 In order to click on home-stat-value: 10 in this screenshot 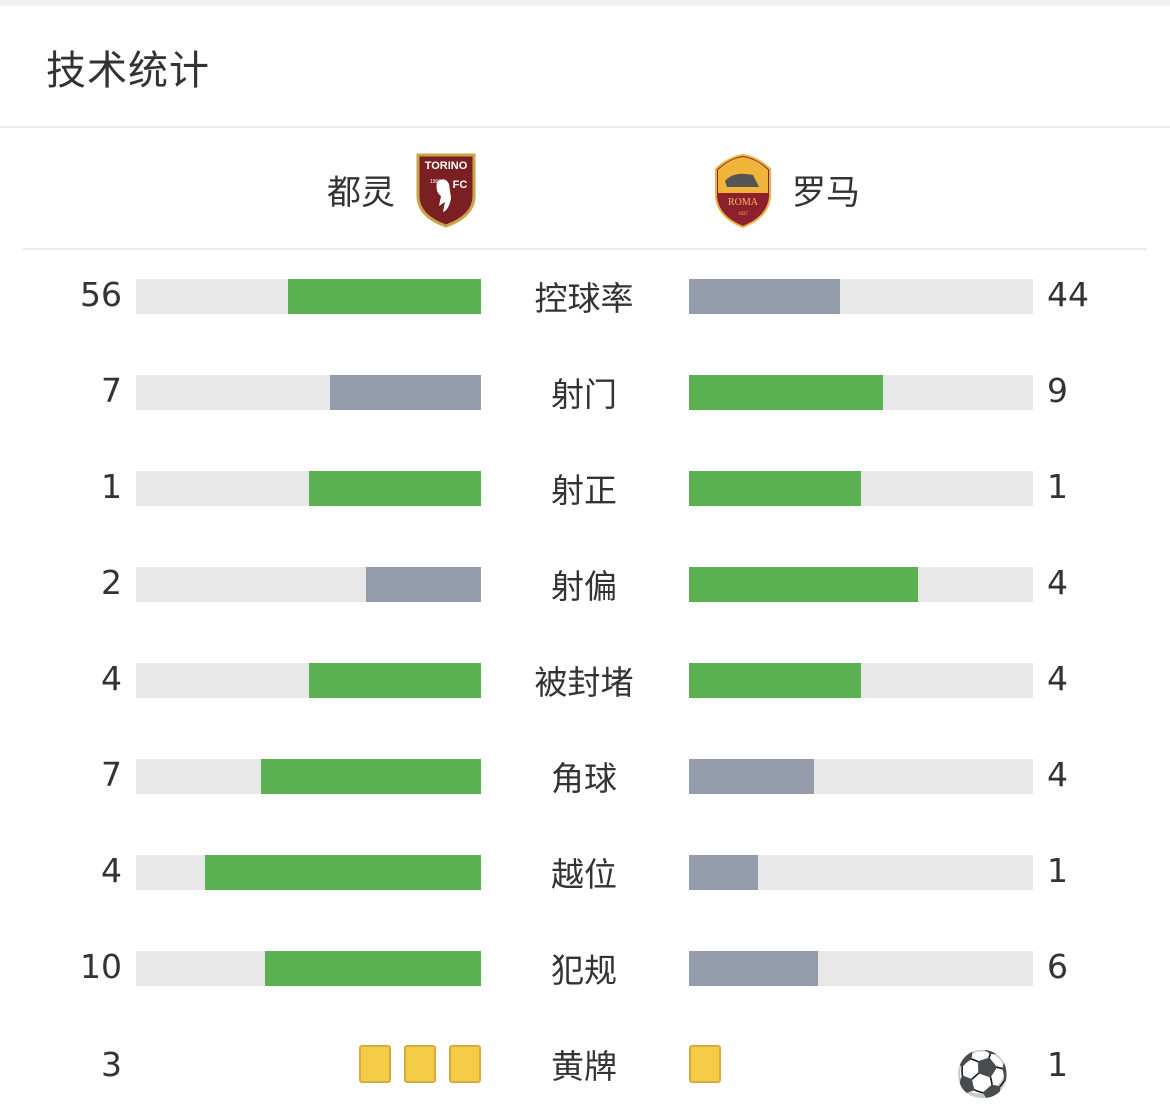, I will do `click(101, 966)`.